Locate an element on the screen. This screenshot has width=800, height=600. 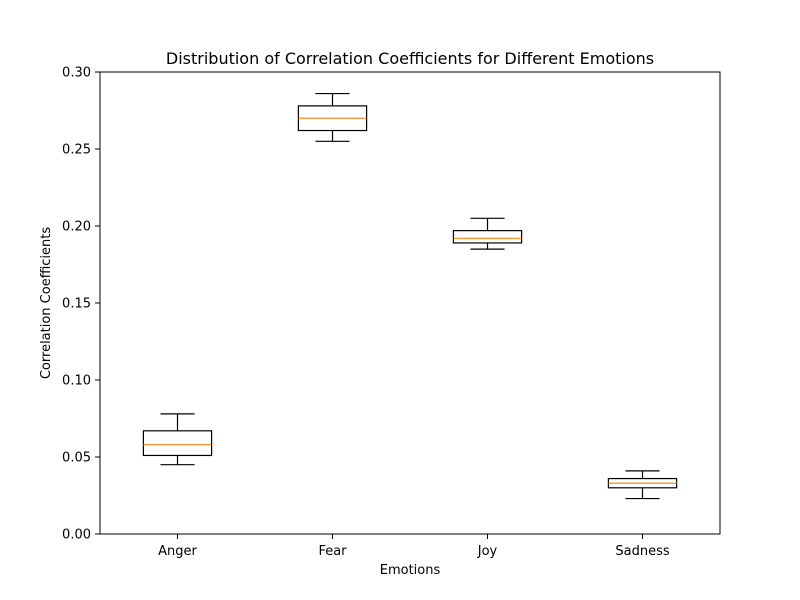
x-axis-label: Emotions is located at coordinates (410, 570).